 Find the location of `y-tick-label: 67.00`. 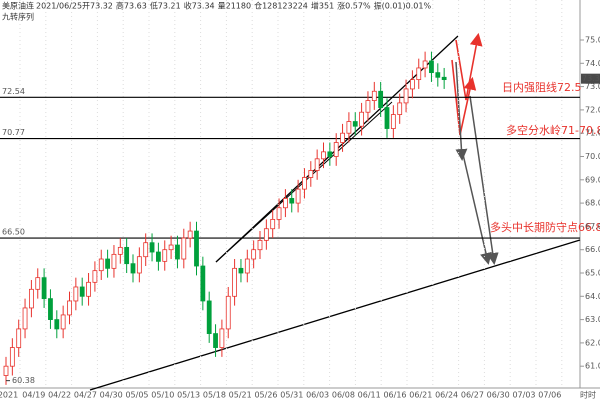

y-tick-label: 67.00 is located at coordinates (592, 226).